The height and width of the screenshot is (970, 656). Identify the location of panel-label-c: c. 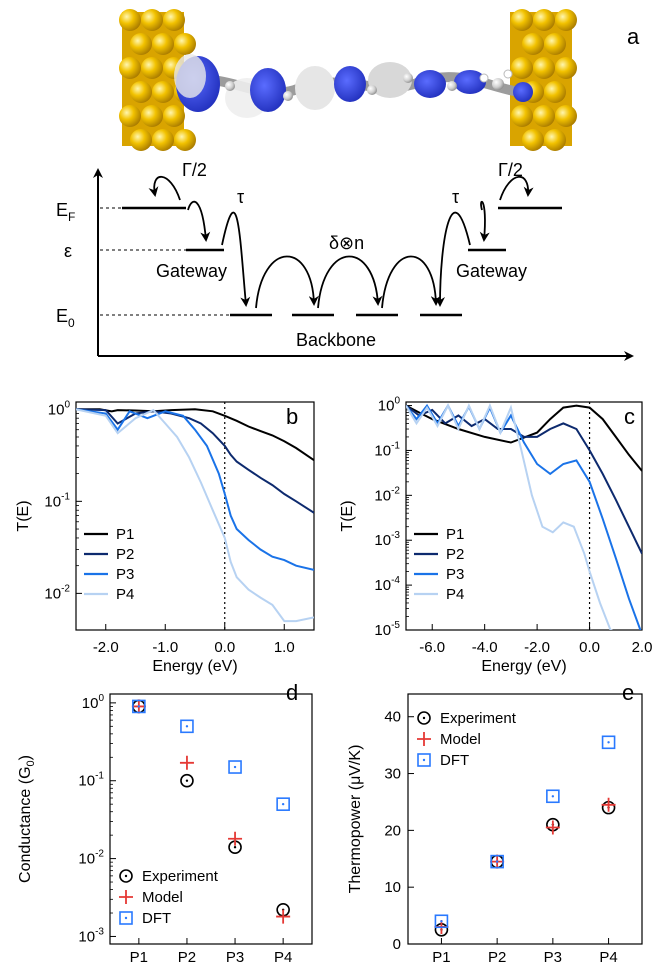
(629, 416).